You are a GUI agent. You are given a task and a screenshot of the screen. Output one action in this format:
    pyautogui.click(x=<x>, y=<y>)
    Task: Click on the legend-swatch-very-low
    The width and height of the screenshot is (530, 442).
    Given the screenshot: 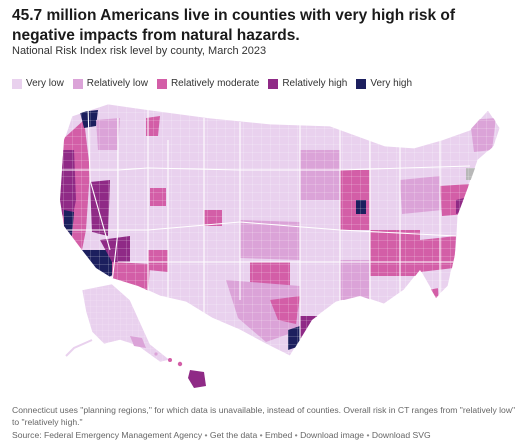 What is the action you would take?
    pyautogui.click(x=17, y=83)
    